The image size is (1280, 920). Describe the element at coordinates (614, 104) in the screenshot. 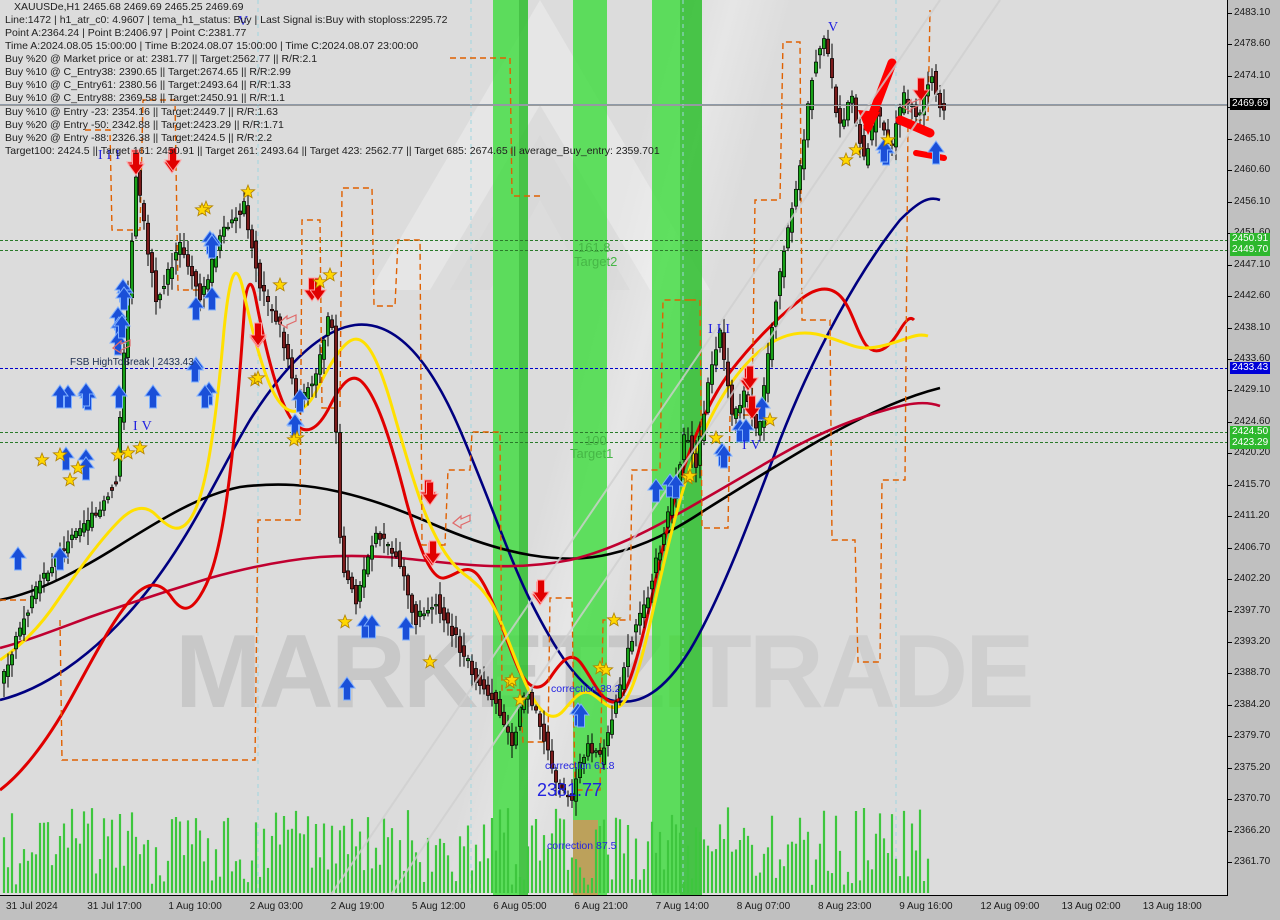

I see `last-price-line` at that location.